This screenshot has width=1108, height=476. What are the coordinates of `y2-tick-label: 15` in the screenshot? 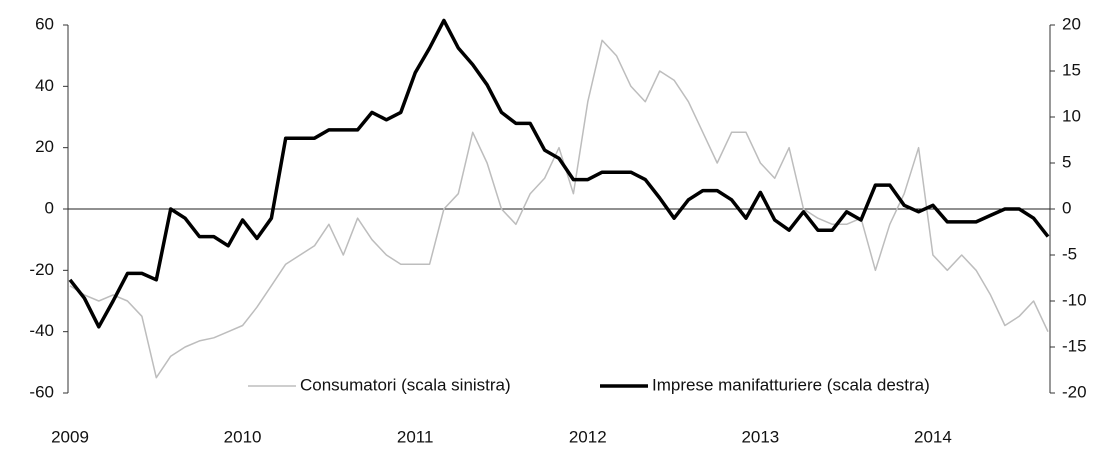 It's located at (1071, 69).